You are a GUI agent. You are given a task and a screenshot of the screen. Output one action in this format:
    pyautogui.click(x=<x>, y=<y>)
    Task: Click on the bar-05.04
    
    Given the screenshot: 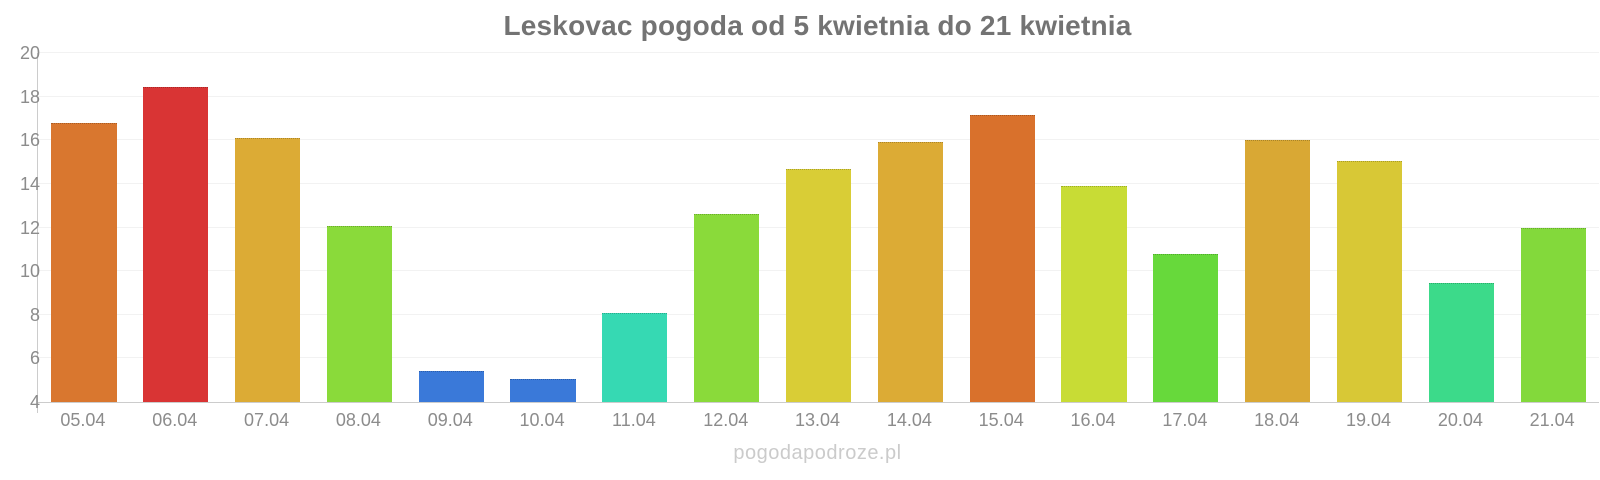 What is the action you would take?
    pyautogui.click(x=84, y=262)
    